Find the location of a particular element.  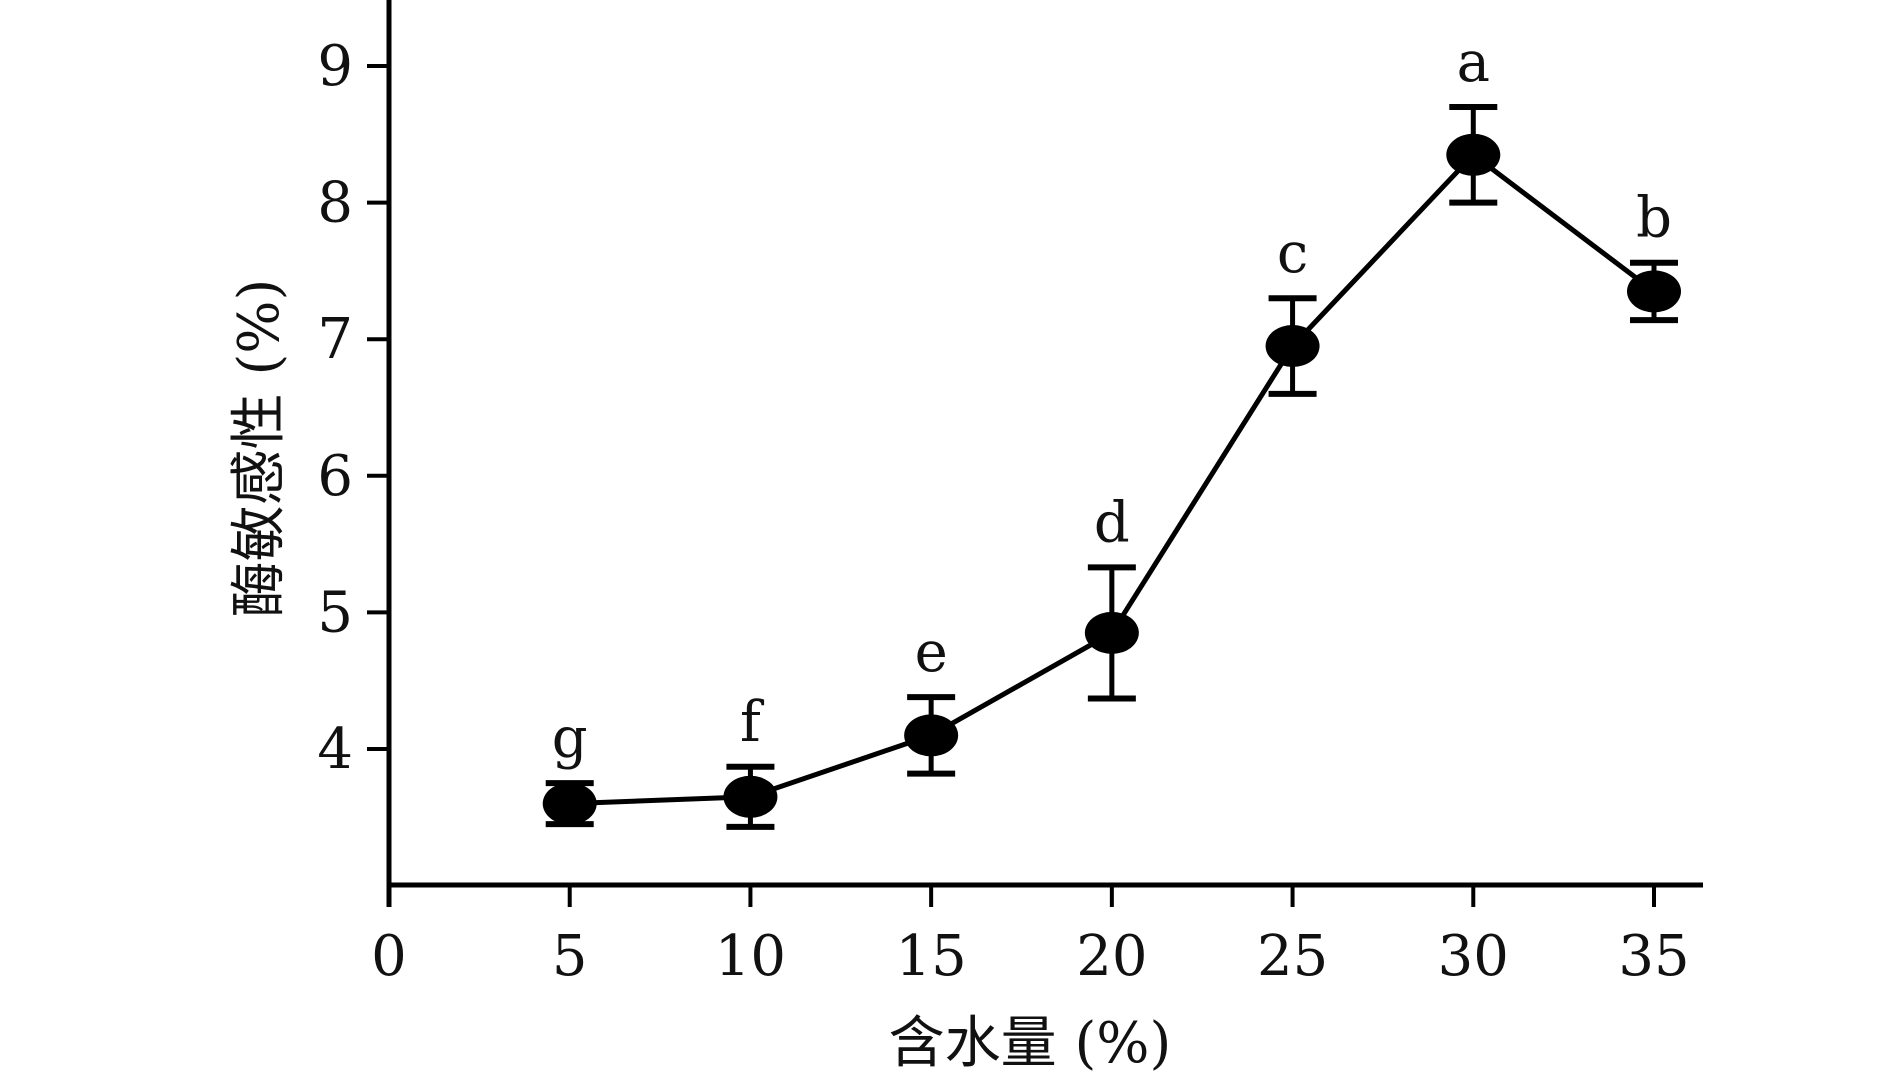

x-tick-label: 20 is located at coordinates (1111, 956).